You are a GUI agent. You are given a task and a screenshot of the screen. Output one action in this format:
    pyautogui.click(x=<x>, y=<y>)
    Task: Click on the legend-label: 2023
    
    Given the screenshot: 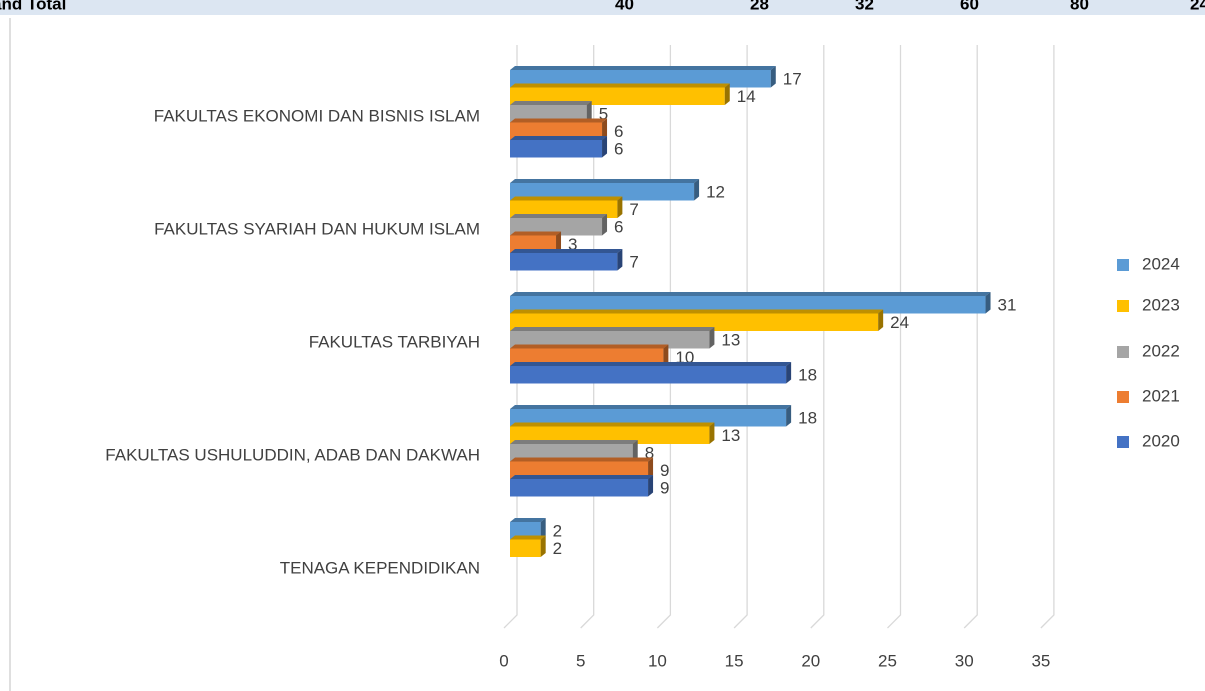 What is the action you would take?
    pyautogui.click(x=1161, y=304)
    